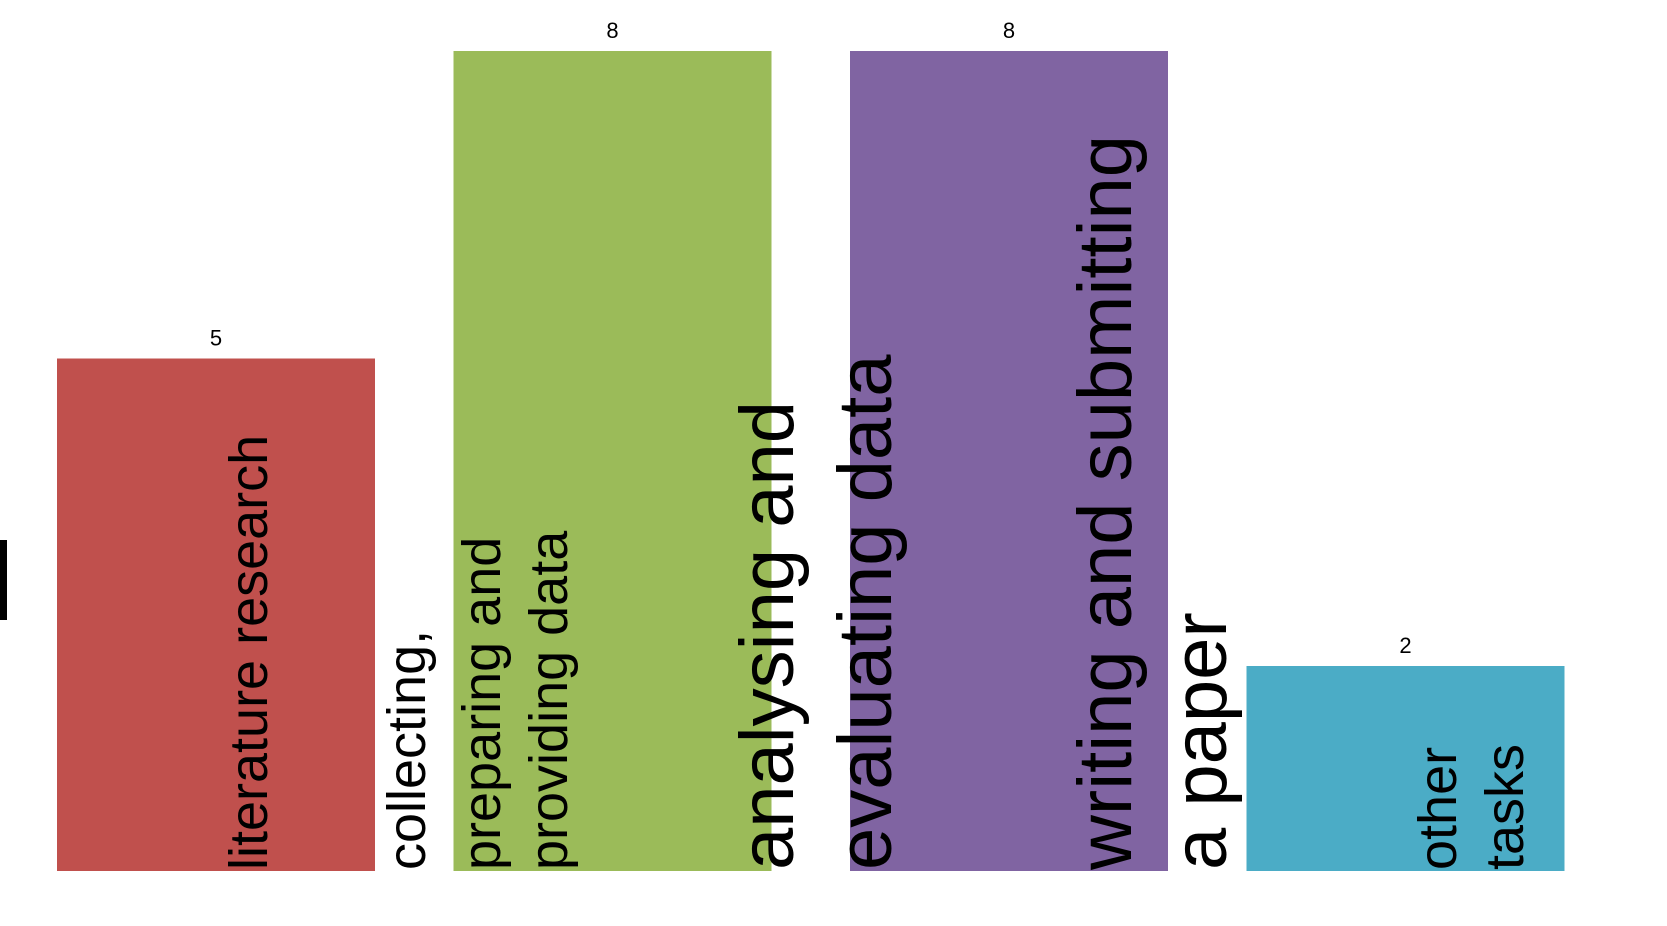  Describe the element at coordinates (1438, 808) in the screenshot. I see `category-label-other: other` at that location.